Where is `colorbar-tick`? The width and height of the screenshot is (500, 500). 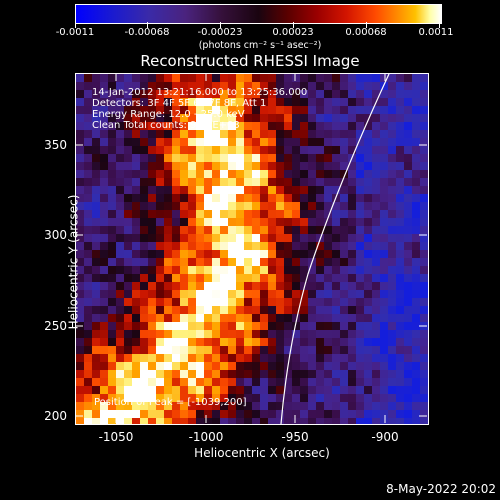 colorbar-tick is located at coordinates (439, 25).